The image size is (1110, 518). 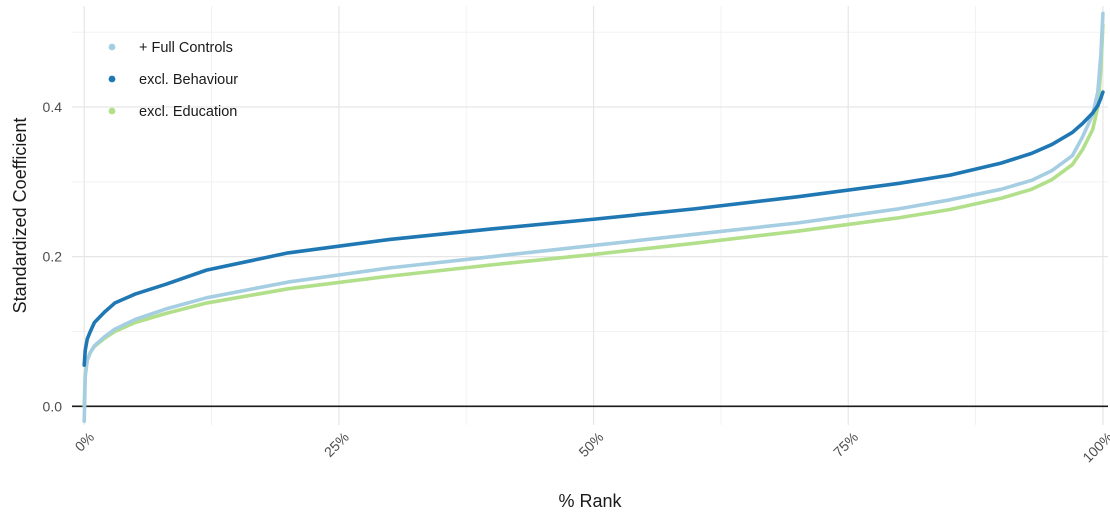 I want to click on y-tick-label: 0.2, so click(x=53, y=257).